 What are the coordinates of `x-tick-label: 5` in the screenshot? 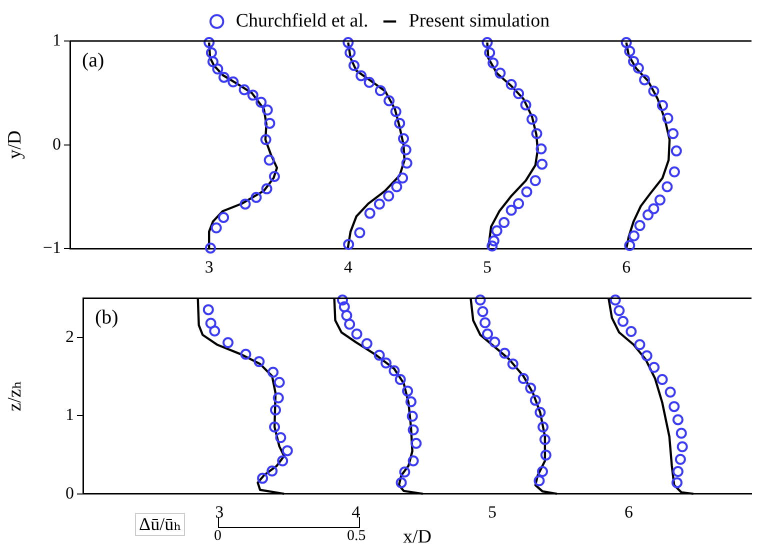 It's located at (492, 512).